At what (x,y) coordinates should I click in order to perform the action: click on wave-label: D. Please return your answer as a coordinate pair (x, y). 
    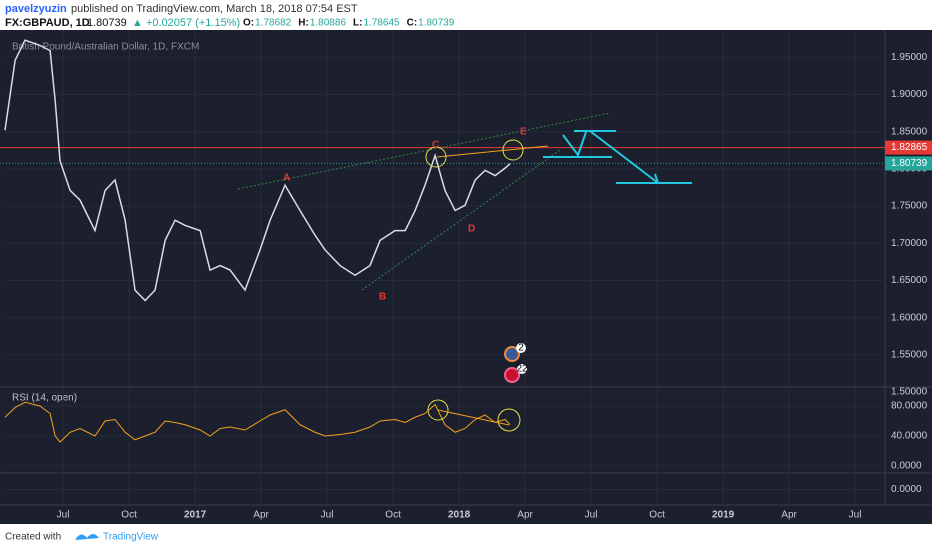
    Looking at the image, I should click on (471, 229).